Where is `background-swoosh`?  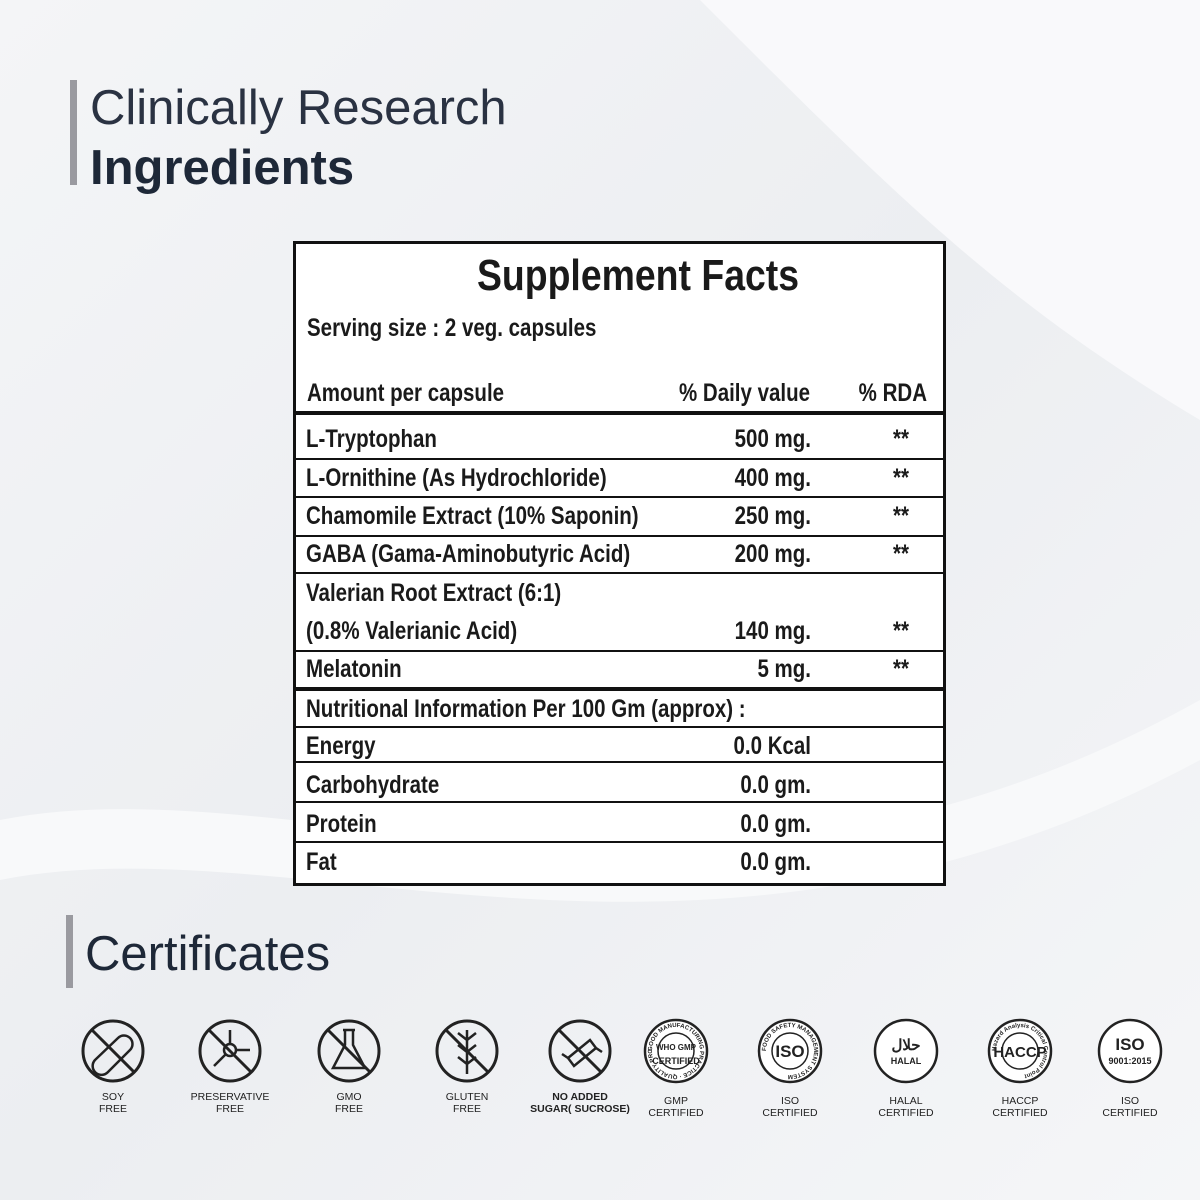 background-swoosh is located at coordinates (950, 210).